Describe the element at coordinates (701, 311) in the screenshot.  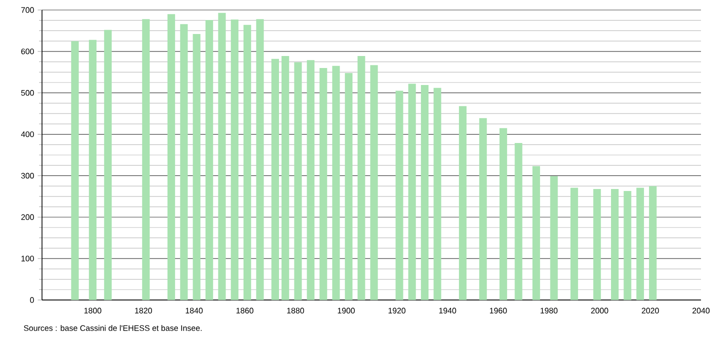
I see `x-tick-label: 2040` at that location.